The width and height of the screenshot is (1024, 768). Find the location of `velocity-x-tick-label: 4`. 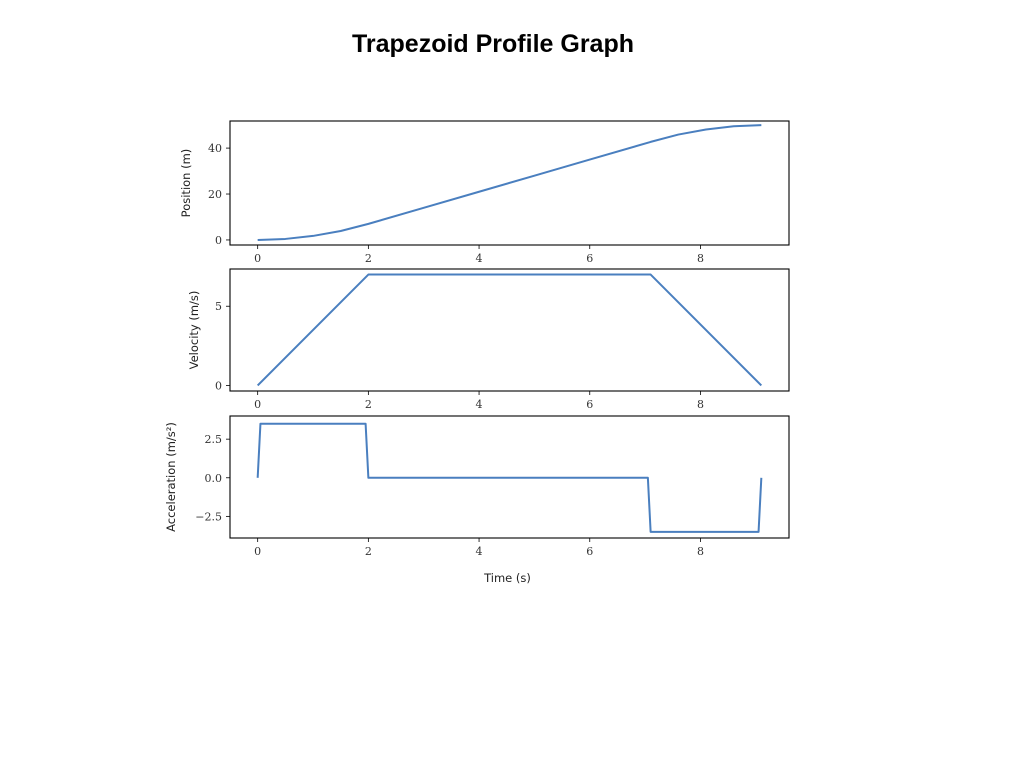

velocity-x-tick-label: 4 is located at coordinates (479, 404).